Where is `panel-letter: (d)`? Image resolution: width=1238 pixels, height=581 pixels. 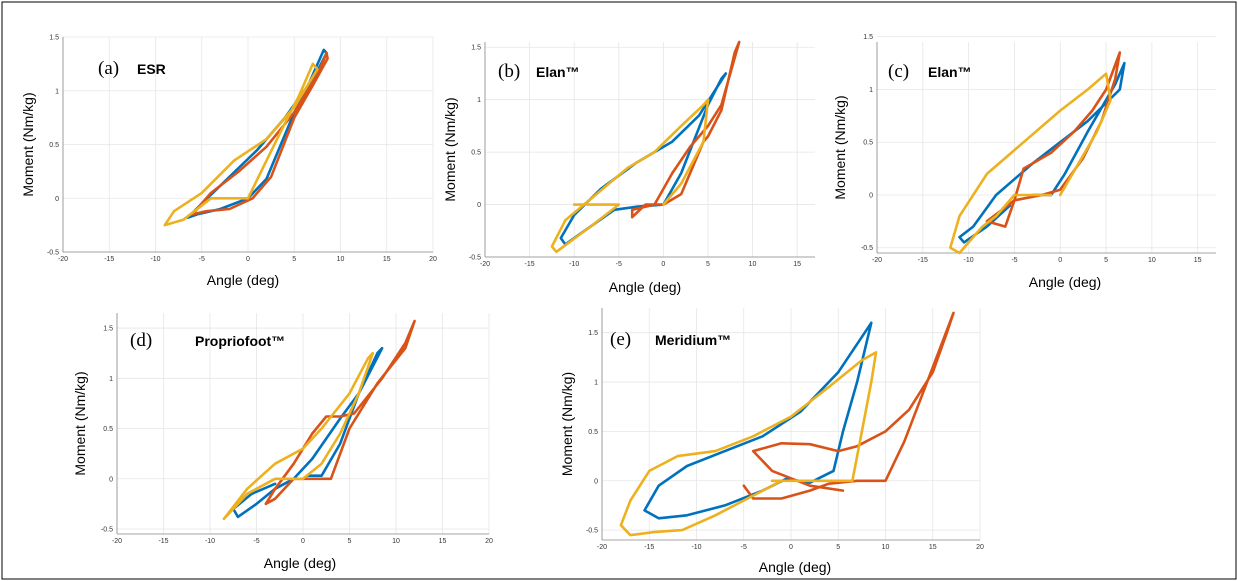
panel-letter: (d) is located at coordinates (141, 340).